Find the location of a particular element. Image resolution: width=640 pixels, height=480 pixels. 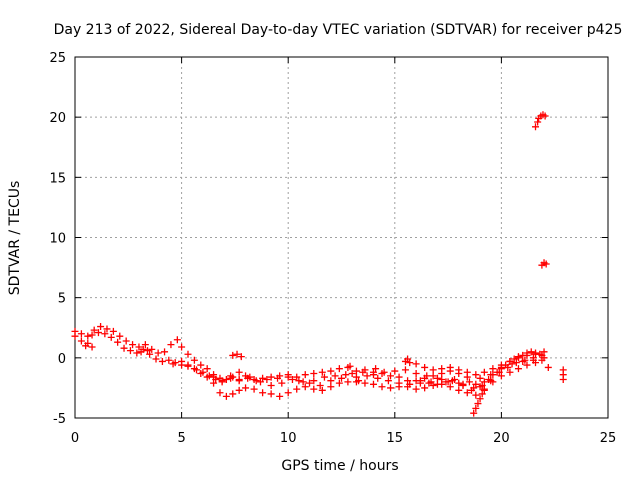

series-track-main-upper is located at coordinates (308, 355).